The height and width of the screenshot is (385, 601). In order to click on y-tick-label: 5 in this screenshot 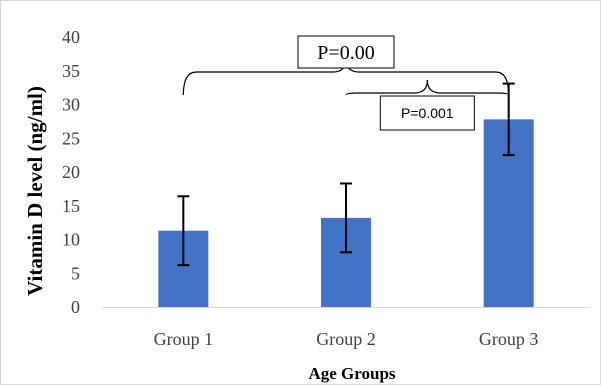, I will do `click(75, 273)`.